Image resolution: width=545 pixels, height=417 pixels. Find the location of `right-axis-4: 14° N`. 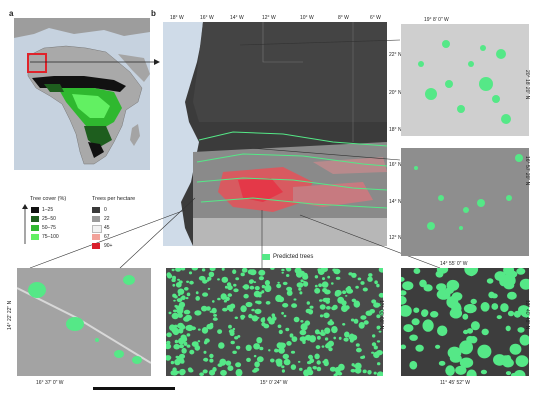

right-axis-4: 14° N is located at coordinates (395, 202).